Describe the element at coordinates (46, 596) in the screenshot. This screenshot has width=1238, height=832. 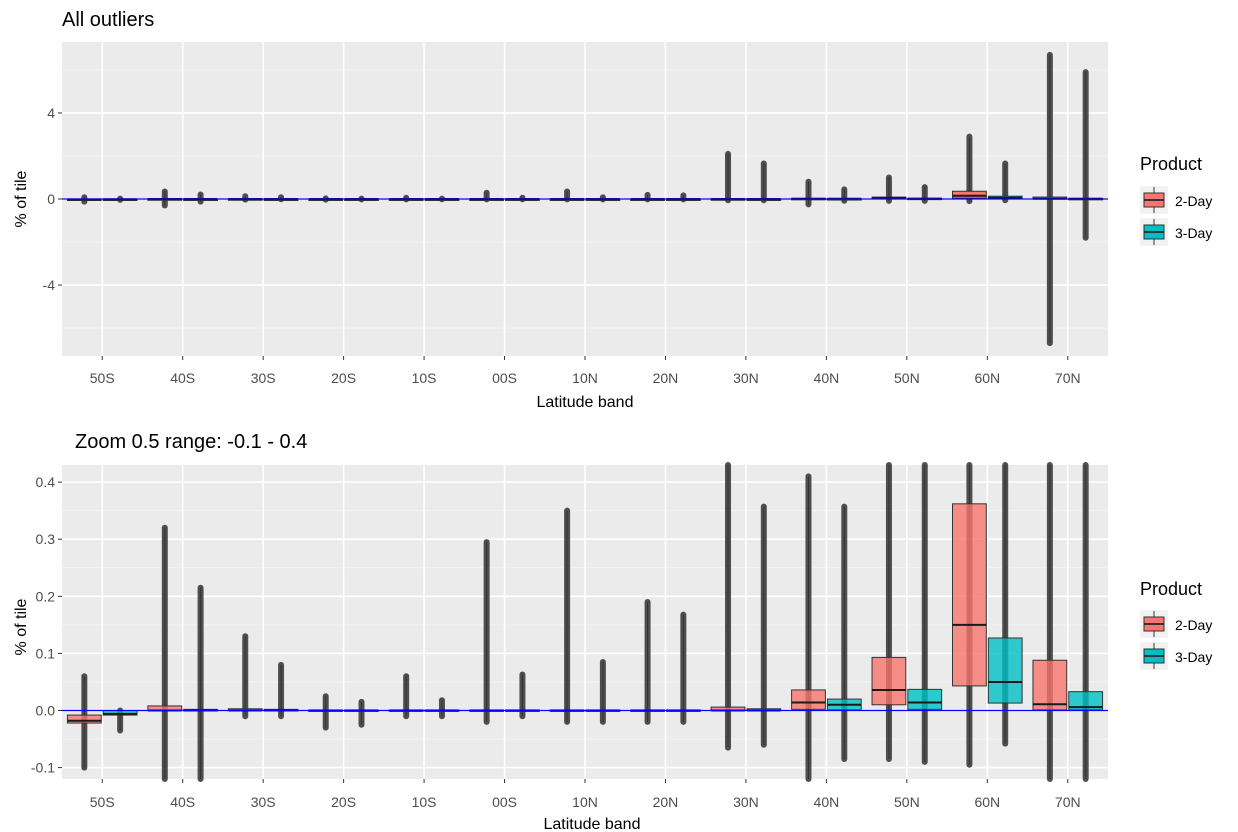
I see `y-tick-label: 0.2` at that location.